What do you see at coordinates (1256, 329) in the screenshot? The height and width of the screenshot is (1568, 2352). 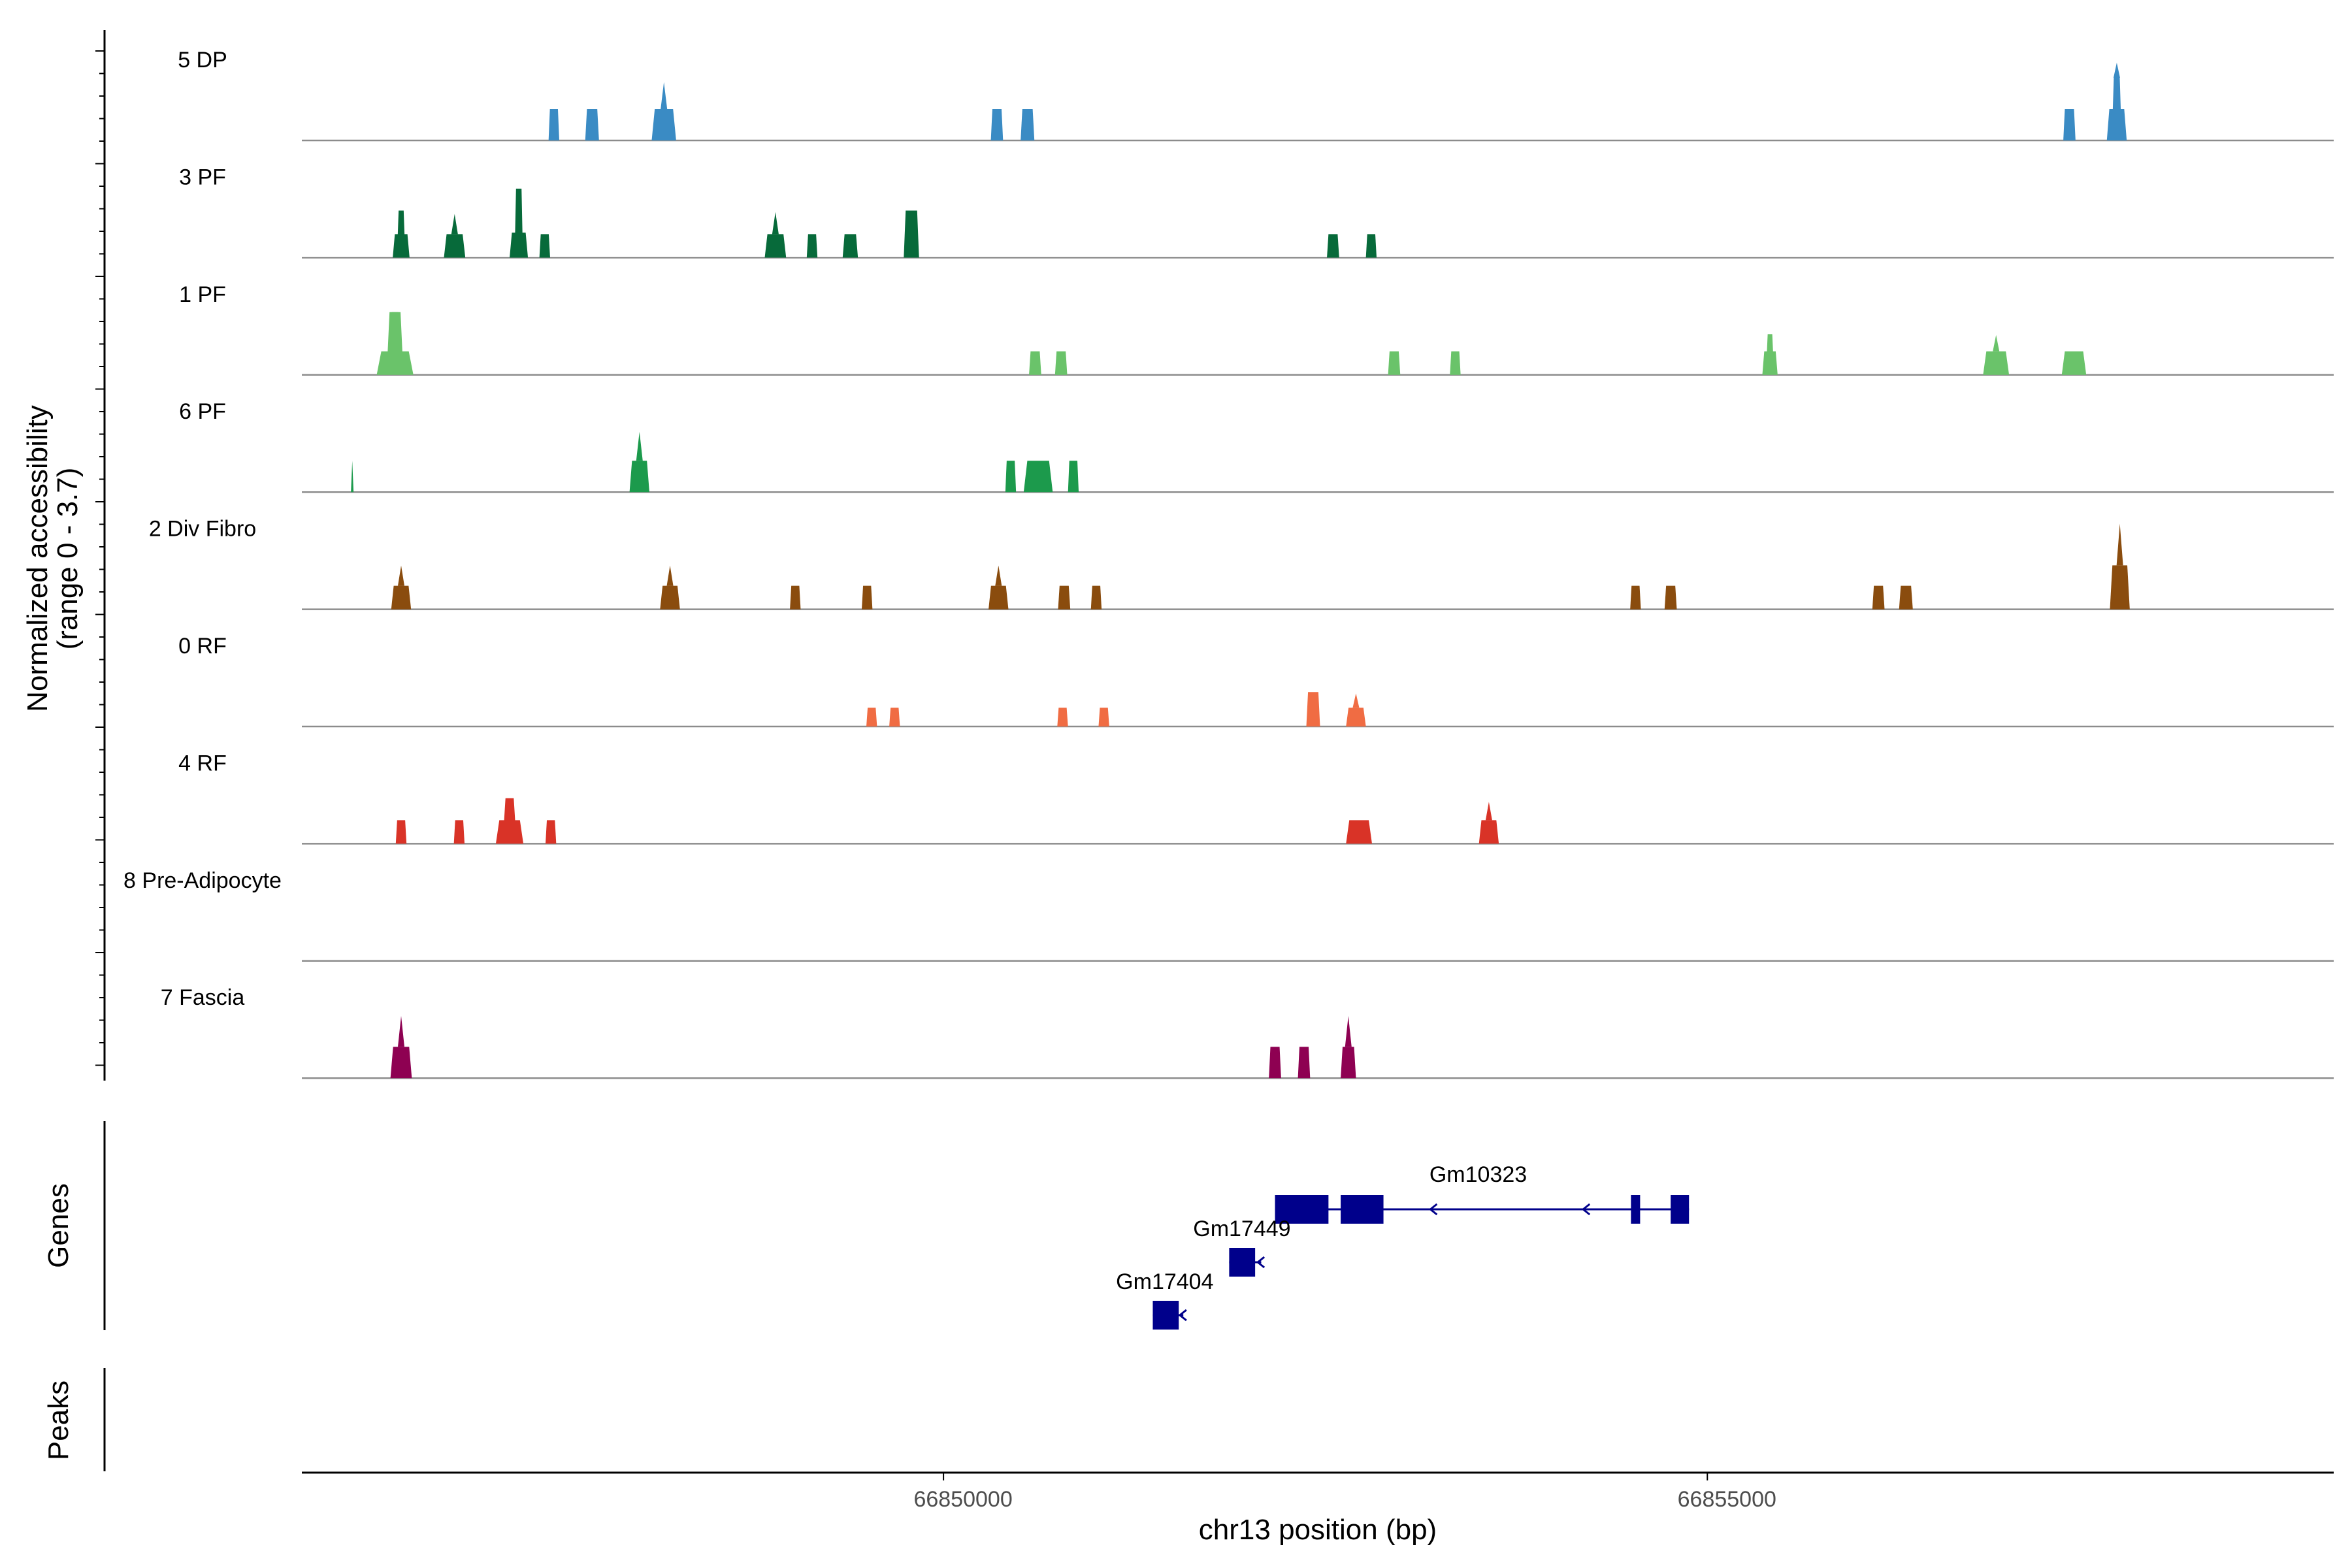 I see `track-2: 1 PF` at bounding box center [1256, 329].